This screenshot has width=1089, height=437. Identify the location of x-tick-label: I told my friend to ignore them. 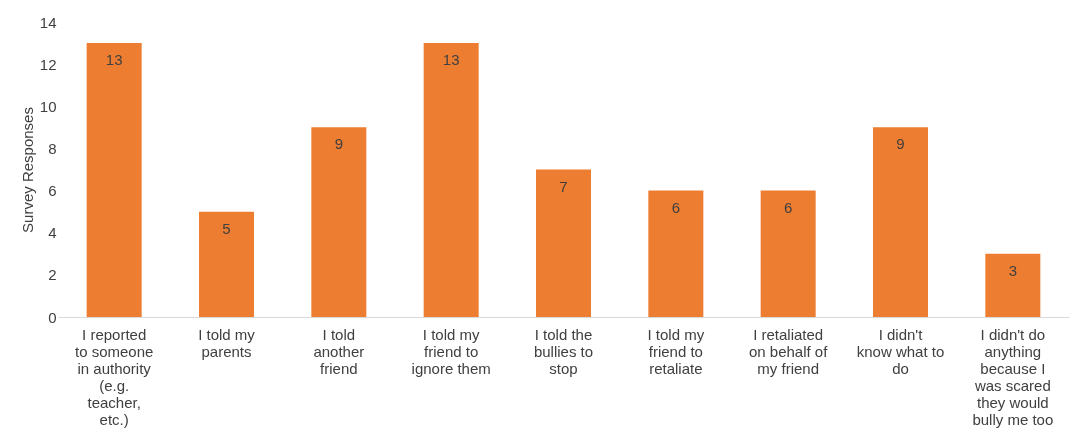
(451, 351).